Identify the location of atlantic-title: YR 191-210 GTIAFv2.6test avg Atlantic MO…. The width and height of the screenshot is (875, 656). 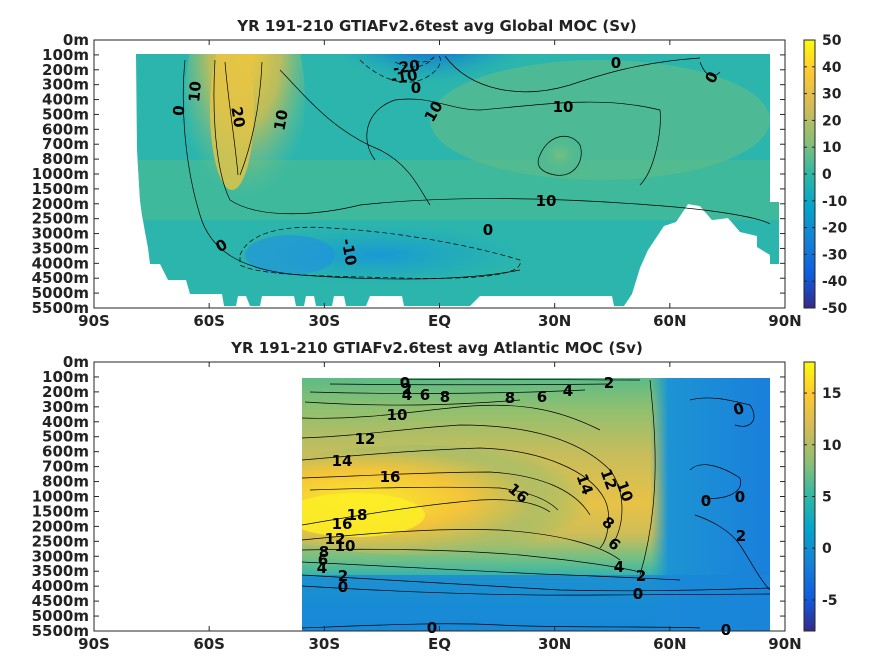
(436, 348).